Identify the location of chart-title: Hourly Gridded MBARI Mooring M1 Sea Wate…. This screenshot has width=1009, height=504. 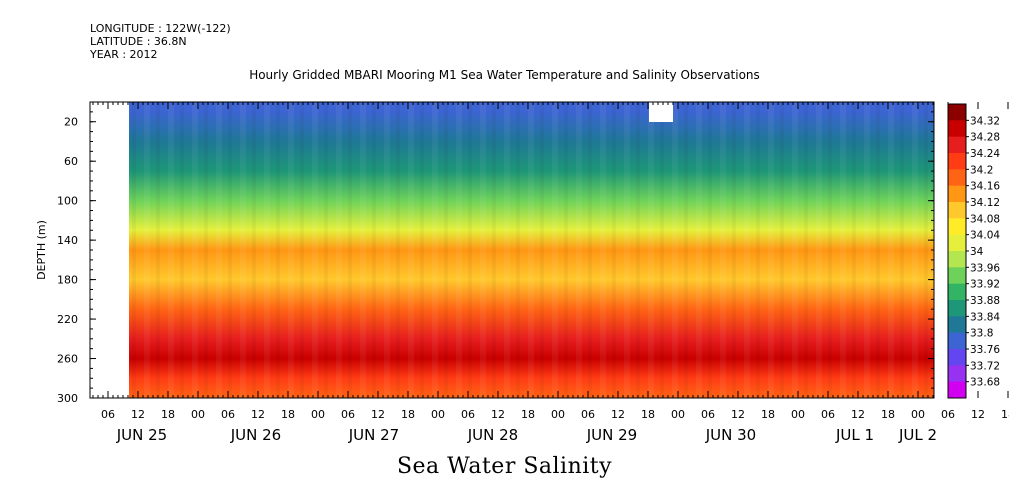
(504, 75).